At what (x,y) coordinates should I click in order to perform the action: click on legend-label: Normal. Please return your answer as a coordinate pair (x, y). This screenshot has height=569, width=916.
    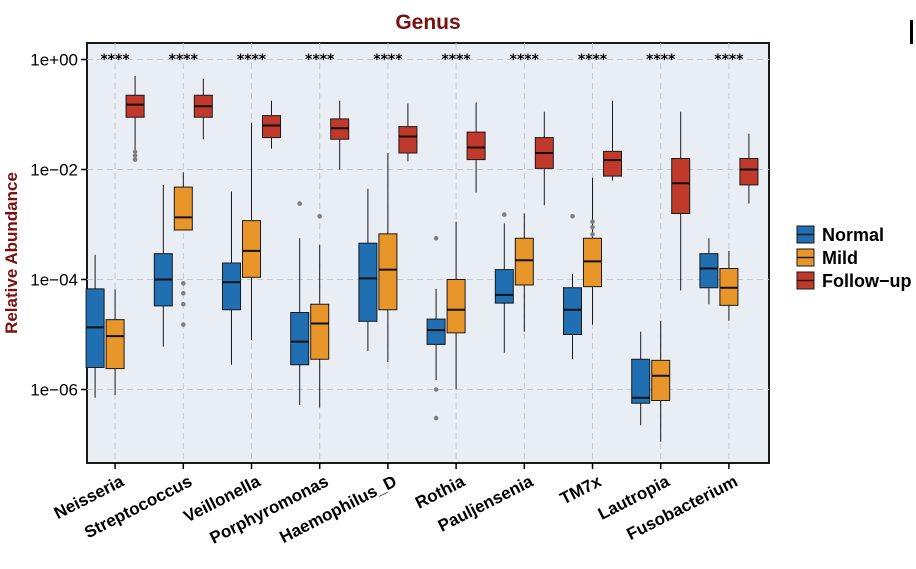
    Looking at the image, I should click on (853, 235).